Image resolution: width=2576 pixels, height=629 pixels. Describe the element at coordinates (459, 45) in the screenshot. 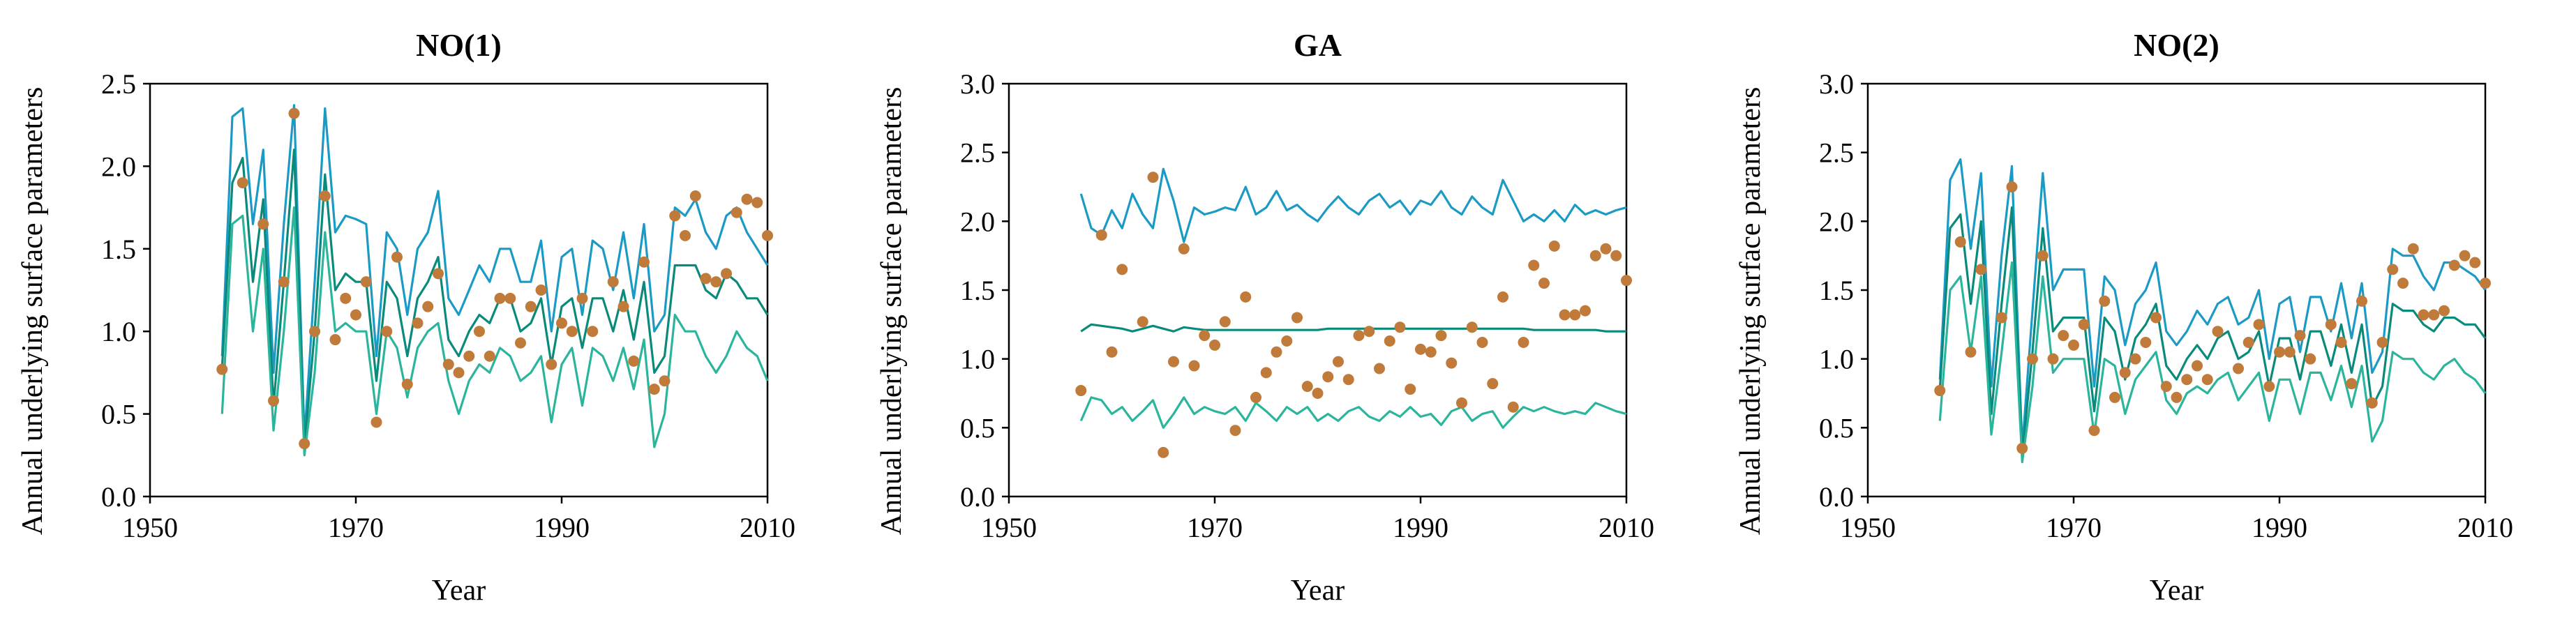

I see `chart-title: NO(1)` at that location.